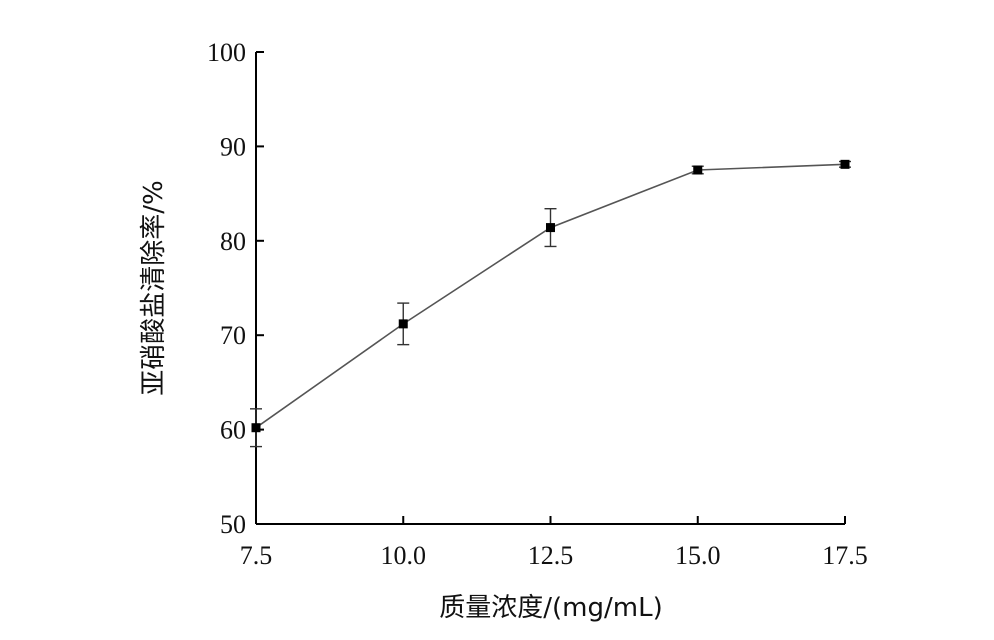 The image size is (994, 640). I want to click on y-tick-label: 60, so click(233, 430).